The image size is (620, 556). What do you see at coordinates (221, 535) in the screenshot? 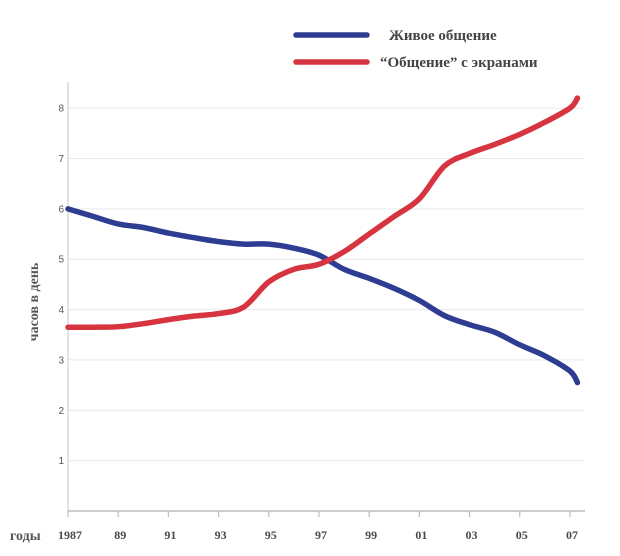
I see `x-tick-label: 93` at bounding box center [221, 535].